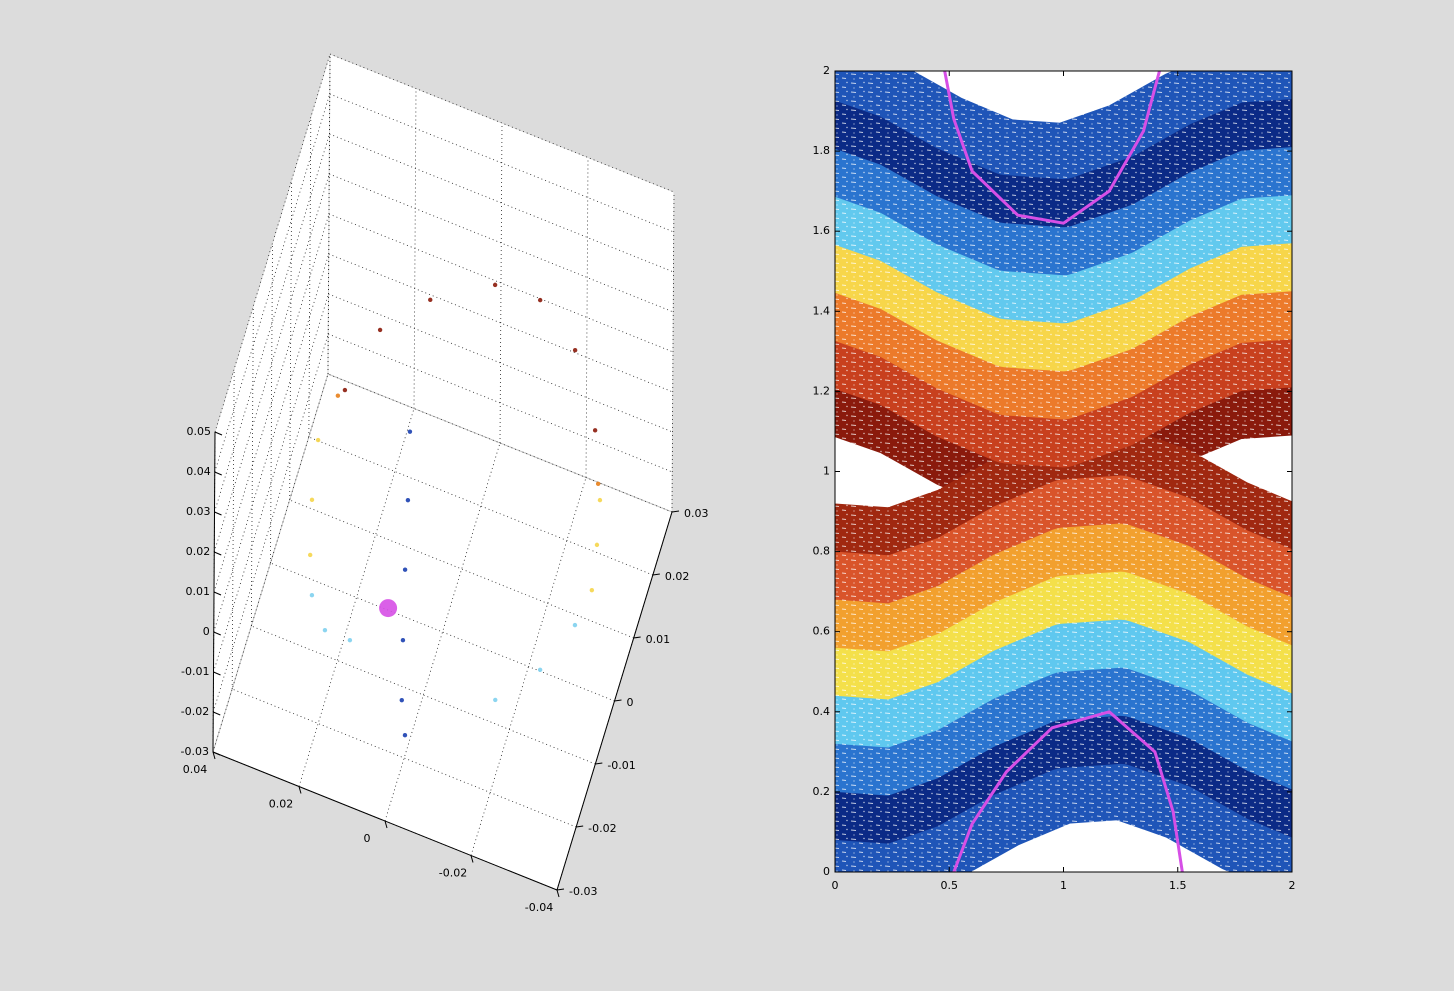 The image size is (1454, 991). I want to click on x-tick-label: 1.5, so click(1178, 885).